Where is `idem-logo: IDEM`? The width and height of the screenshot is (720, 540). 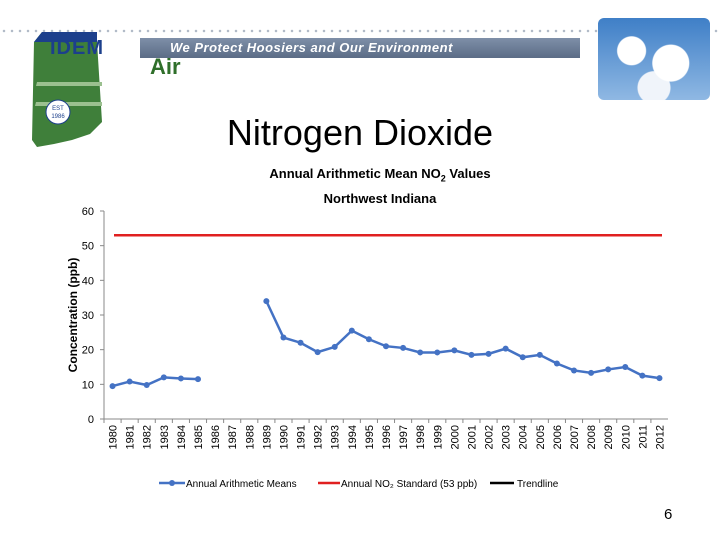 idem-logo: IDEM is located at coordinates (77, 48).